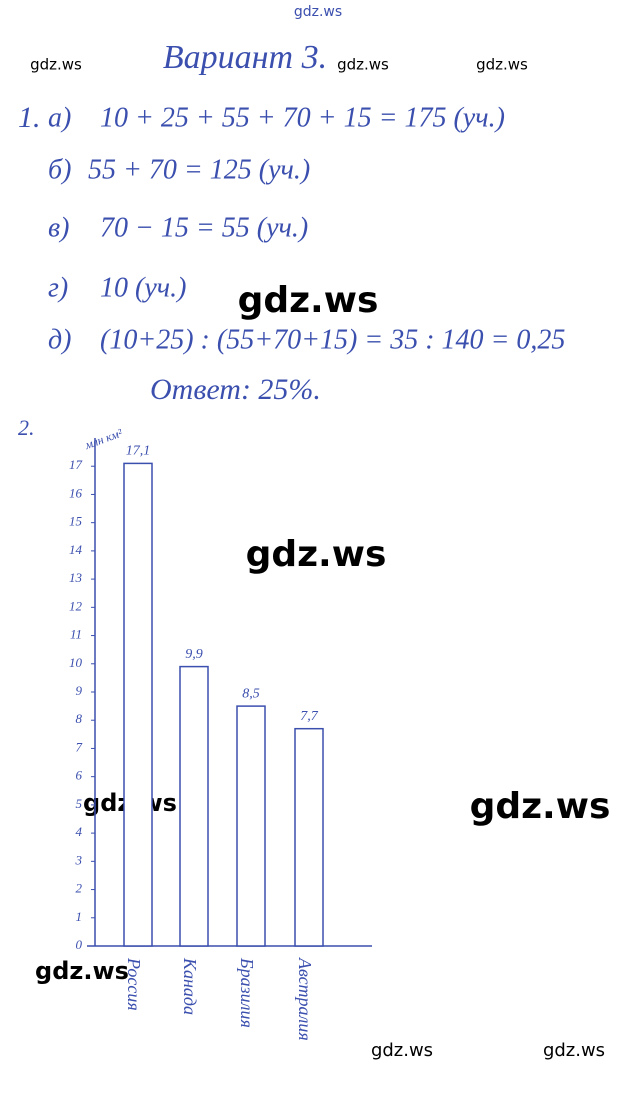 This screenshot has height=1096, width=636. What do you see at coordinates (190, 986) in the screenshot?
I see `x-tick-label: Канада` at bounding box center [190, 986].